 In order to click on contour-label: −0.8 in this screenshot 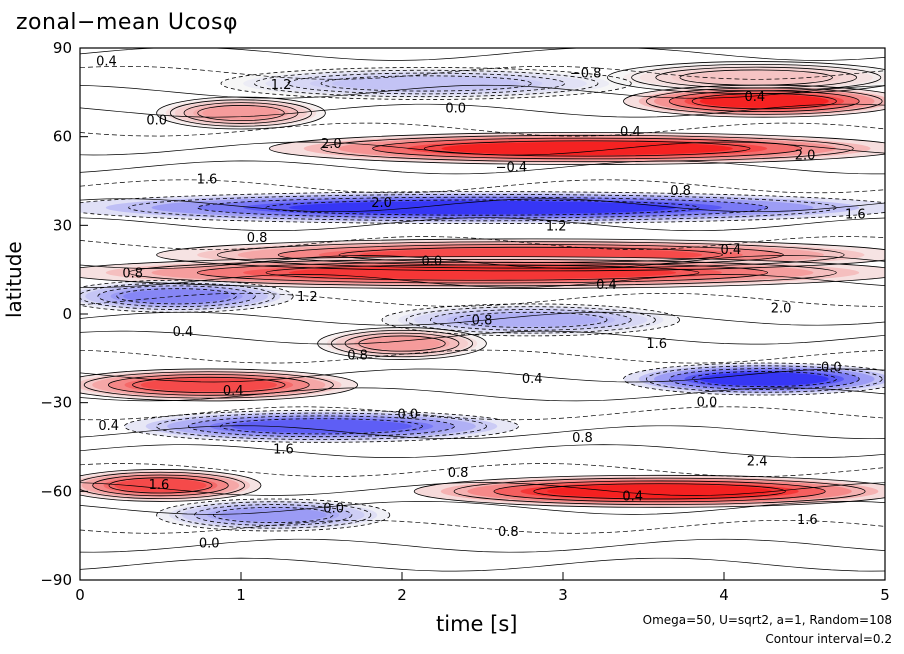, I will do `click(586, 73)`.